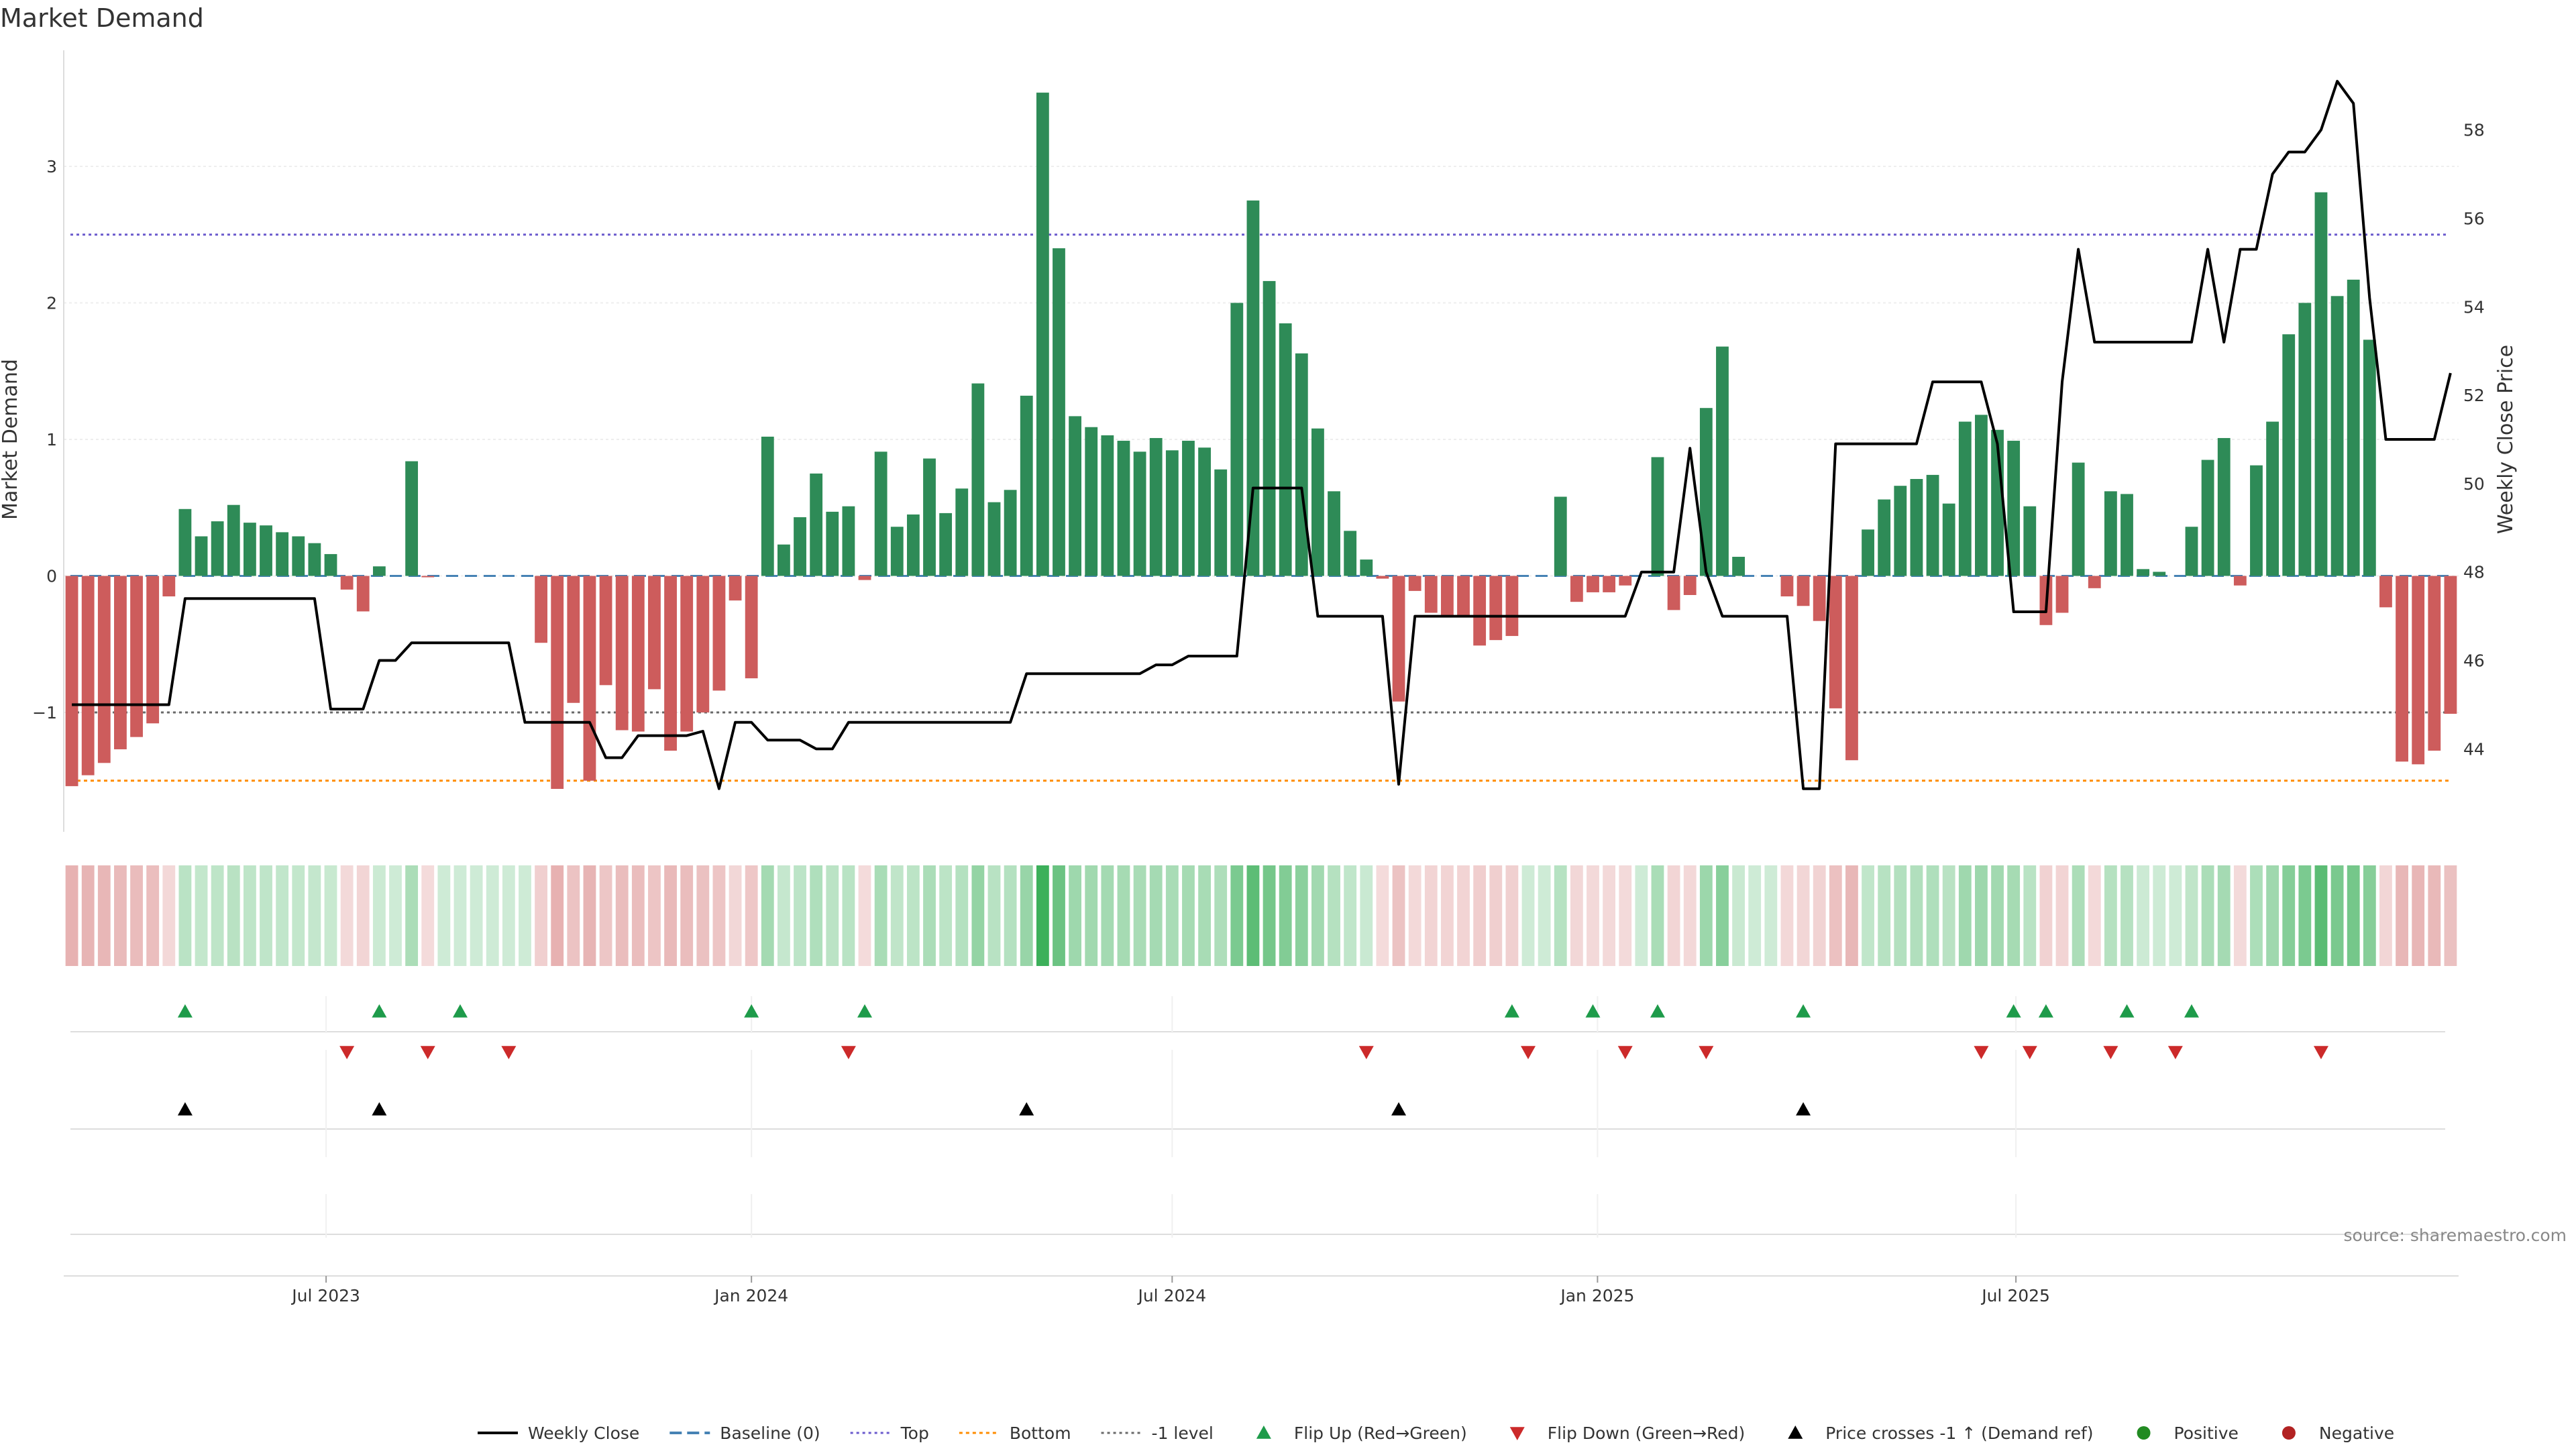 The width and height of the screenshot is (2576, 1449). Describe the element at coordinates (1959, 1433) in the screenshot. I see `legend-label-cross: Price crosses -1 ↑ (Demand ref)` at that location.